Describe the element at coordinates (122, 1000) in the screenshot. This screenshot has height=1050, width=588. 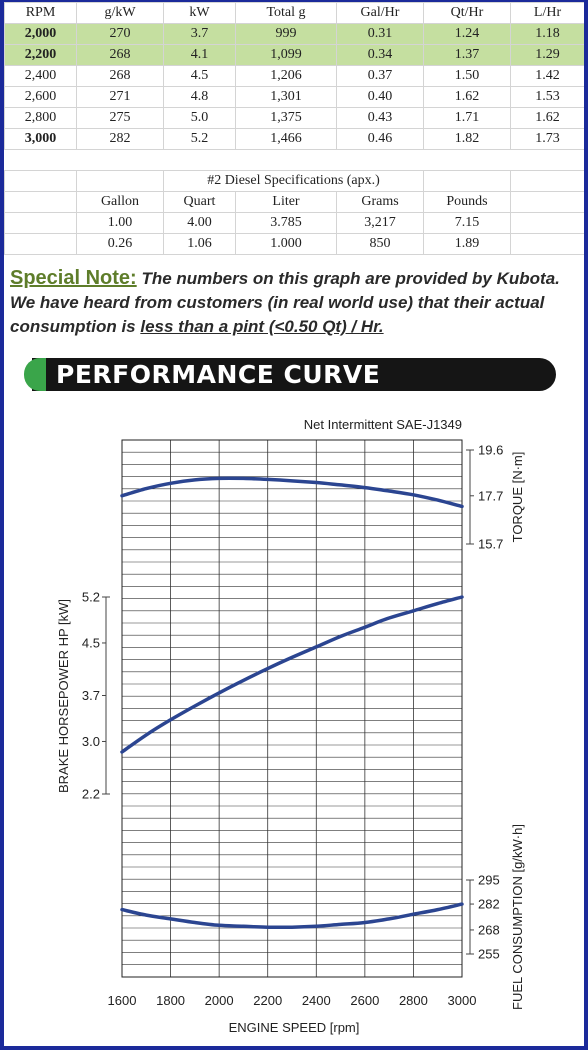
I see `x-tick-label: 1600` at that location.